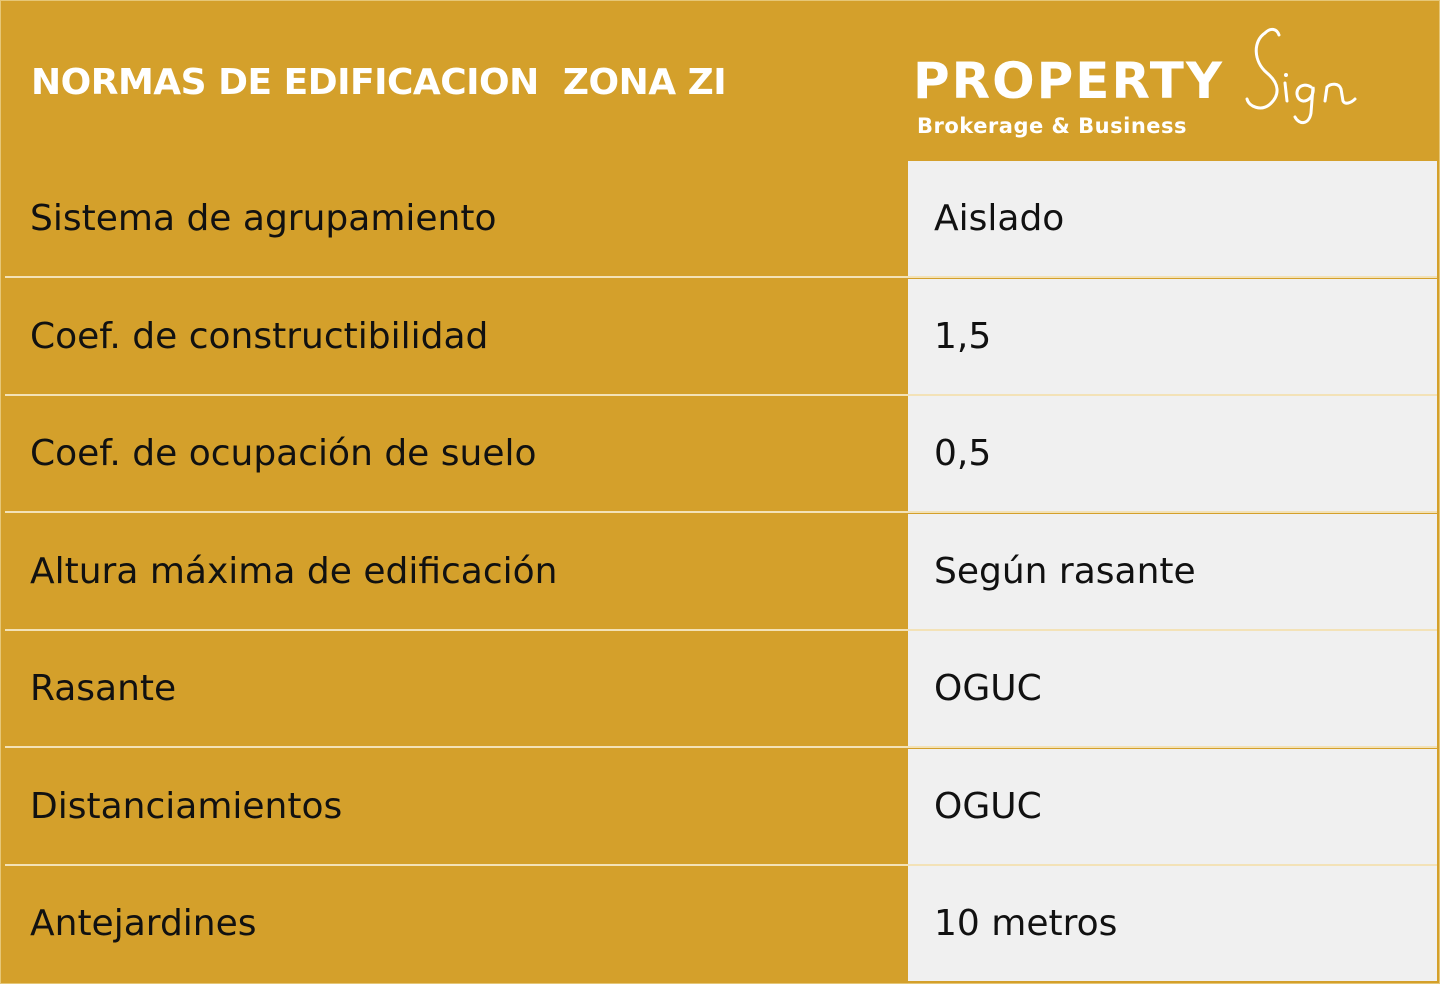 The width and height of the screenshot is (1443, 987). Describe the element at coordinates (455, 571) in the screenshot. I see `row-label: Altura máxima de edificación` at that location.